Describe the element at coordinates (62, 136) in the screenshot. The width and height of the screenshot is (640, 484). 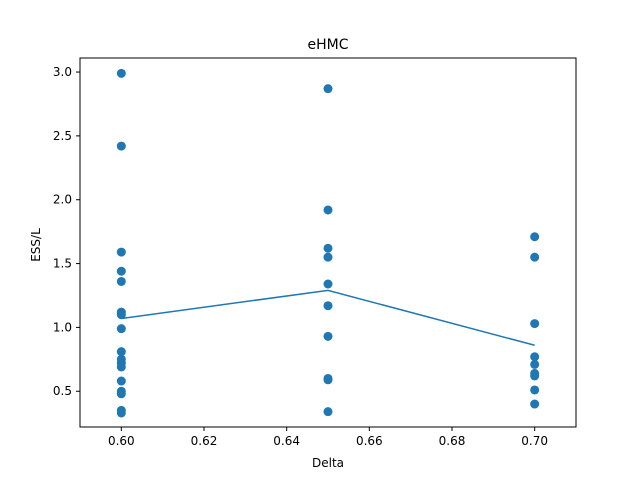
I see `y-tick-label: 2.5` at that location.